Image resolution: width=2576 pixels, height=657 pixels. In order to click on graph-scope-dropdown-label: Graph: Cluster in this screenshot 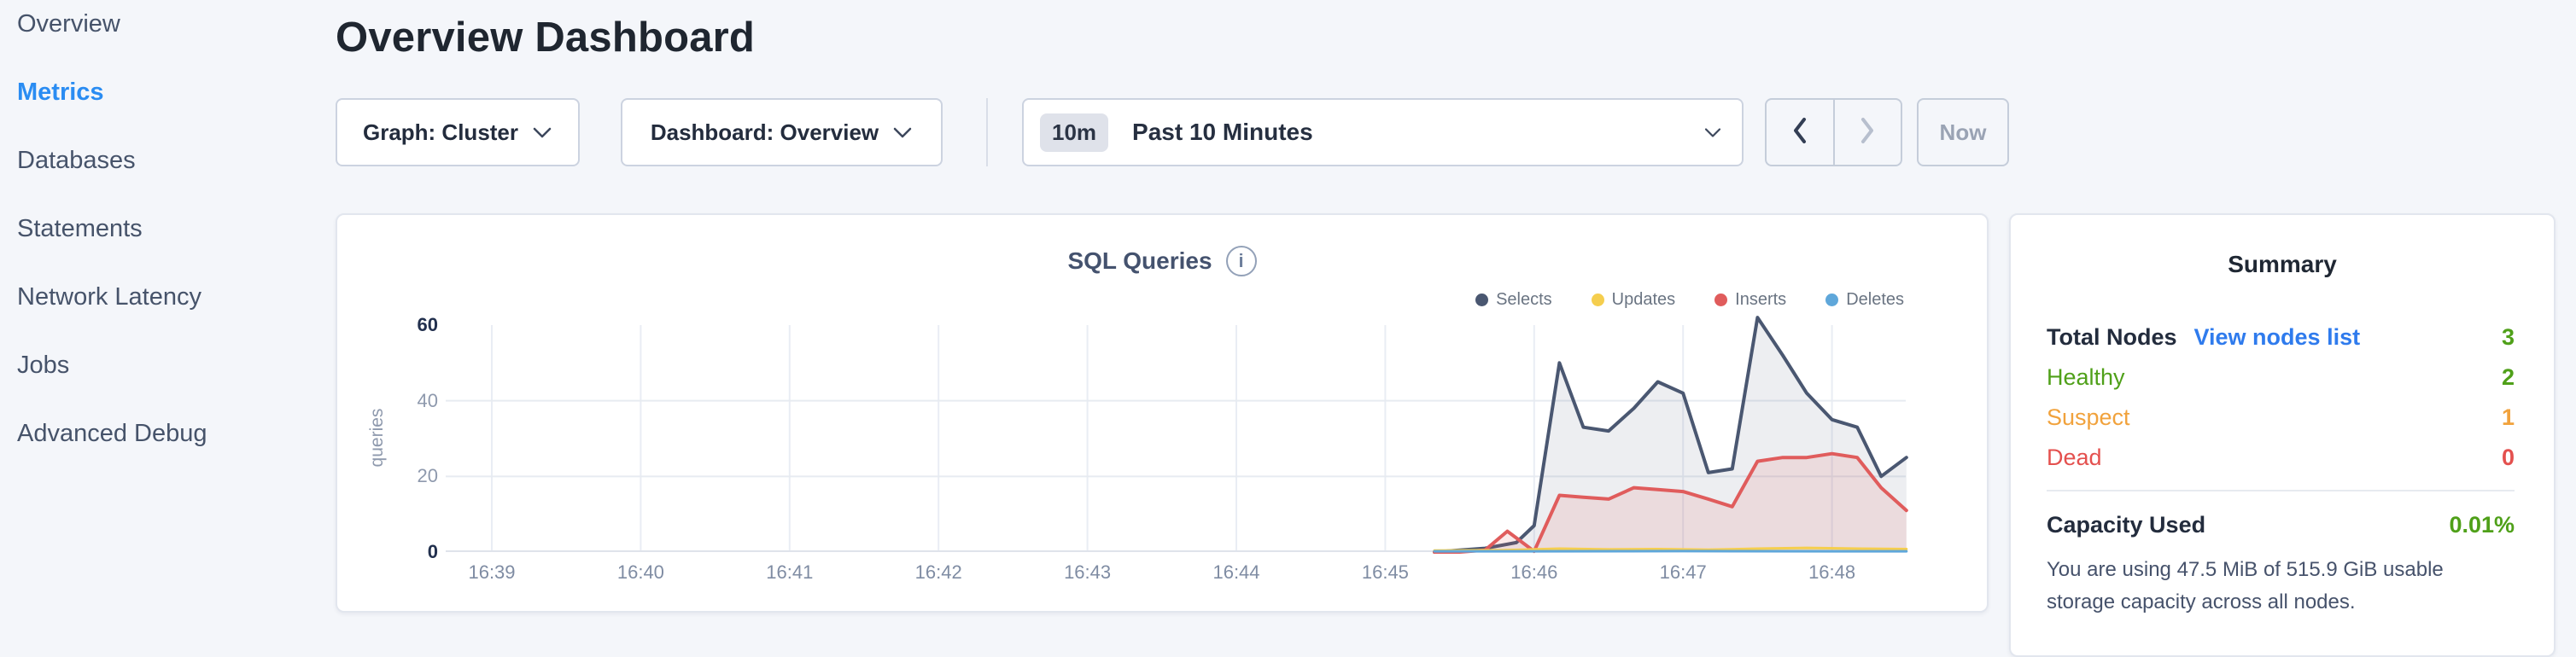, I will do `click(440, 132)`.